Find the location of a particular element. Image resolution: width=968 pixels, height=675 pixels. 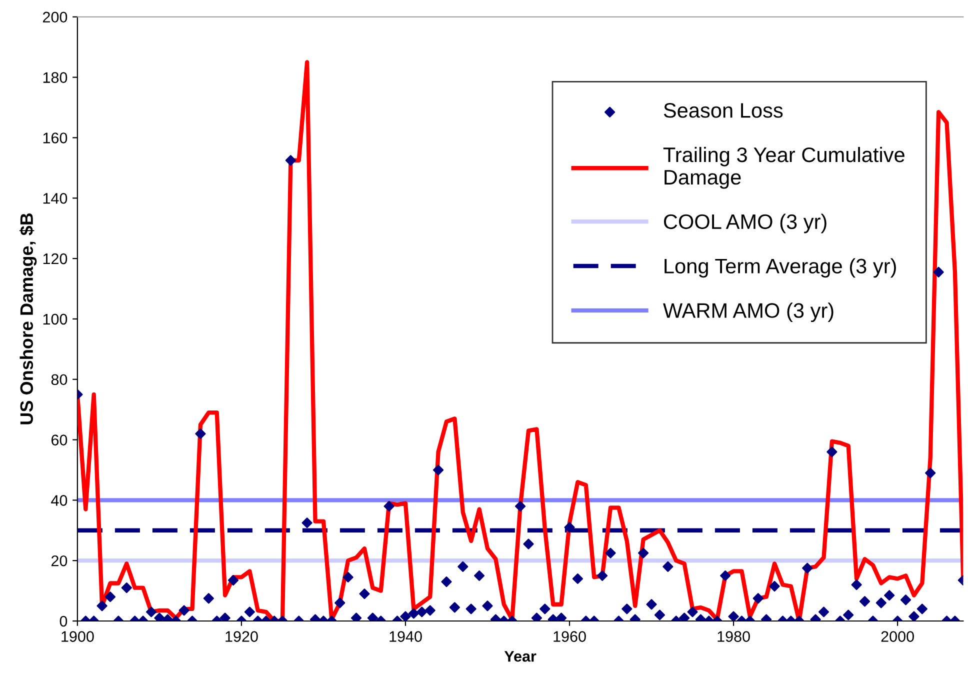

y-tick-label: 20 is located at coordinates (59, 560).